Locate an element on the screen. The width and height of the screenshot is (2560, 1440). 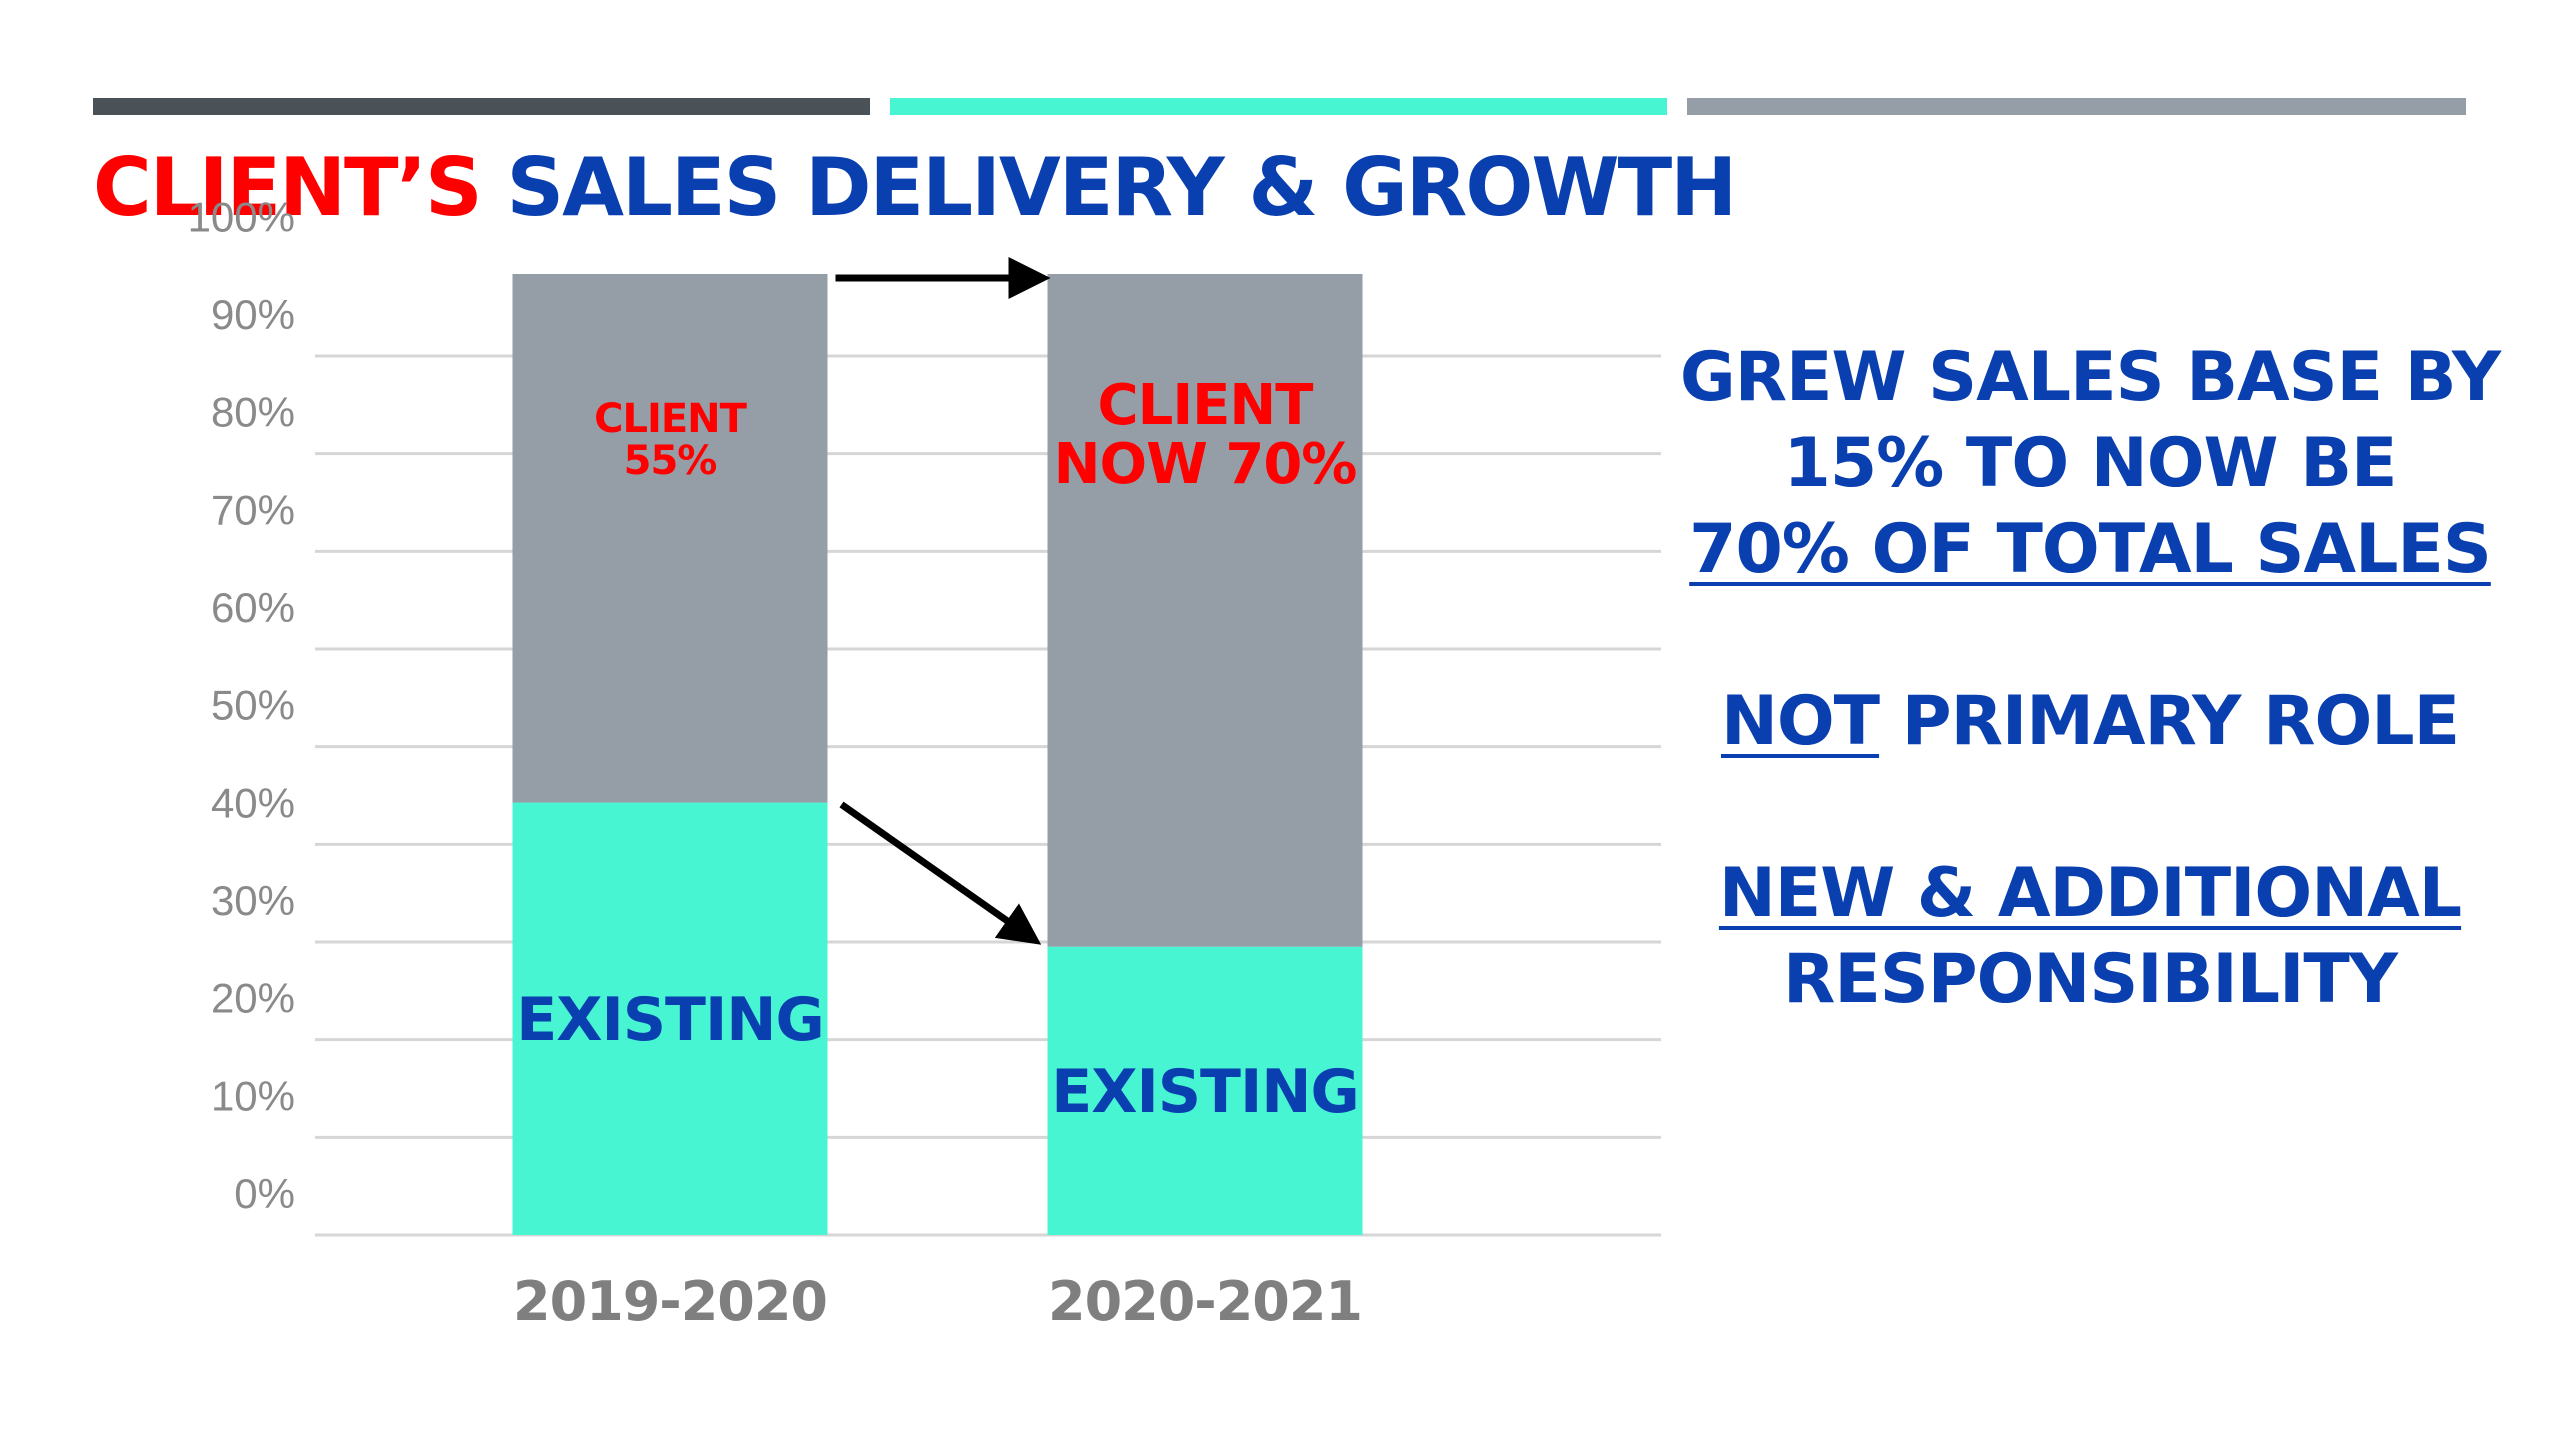
segment-label: NOW 70% is located at coordinates (1205, 464).